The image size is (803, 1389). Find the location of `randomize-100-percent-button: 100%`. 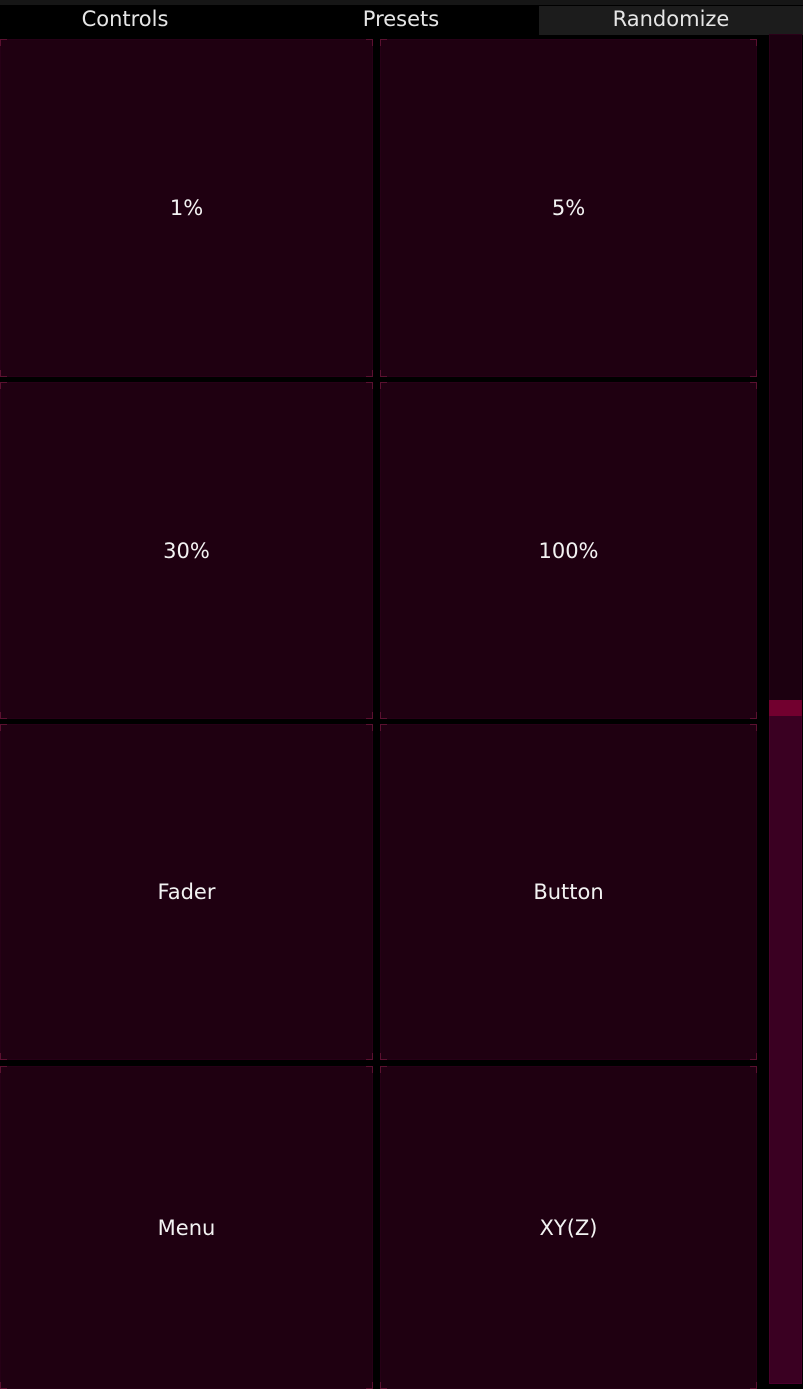

randomize-100-percent-button: 100% is located at coordinates (568, 550).